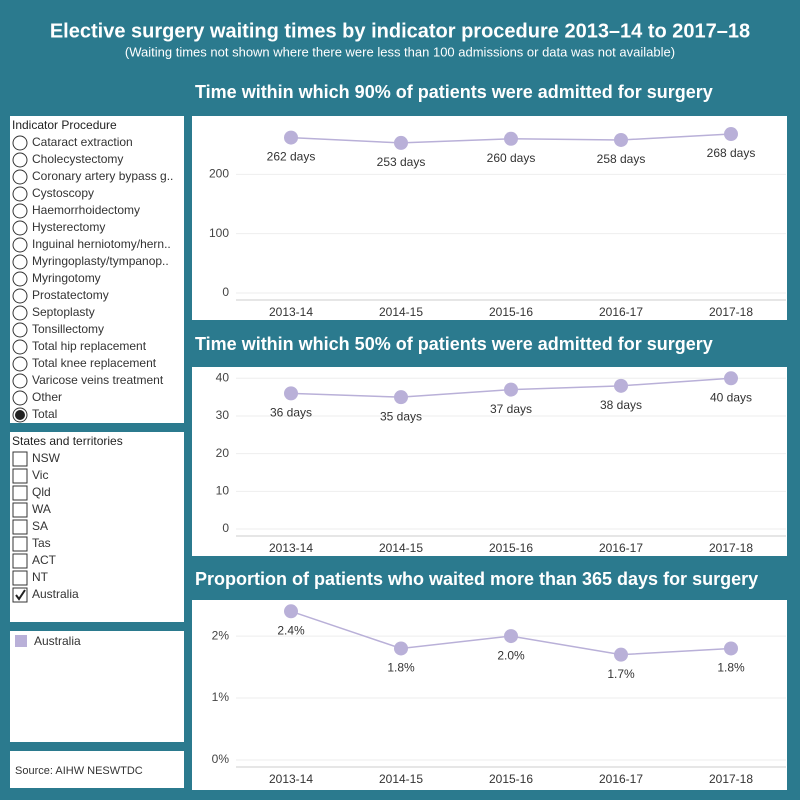 The image size is (800, 800). I want to click on filter-option: NSW, so click(46, 458).